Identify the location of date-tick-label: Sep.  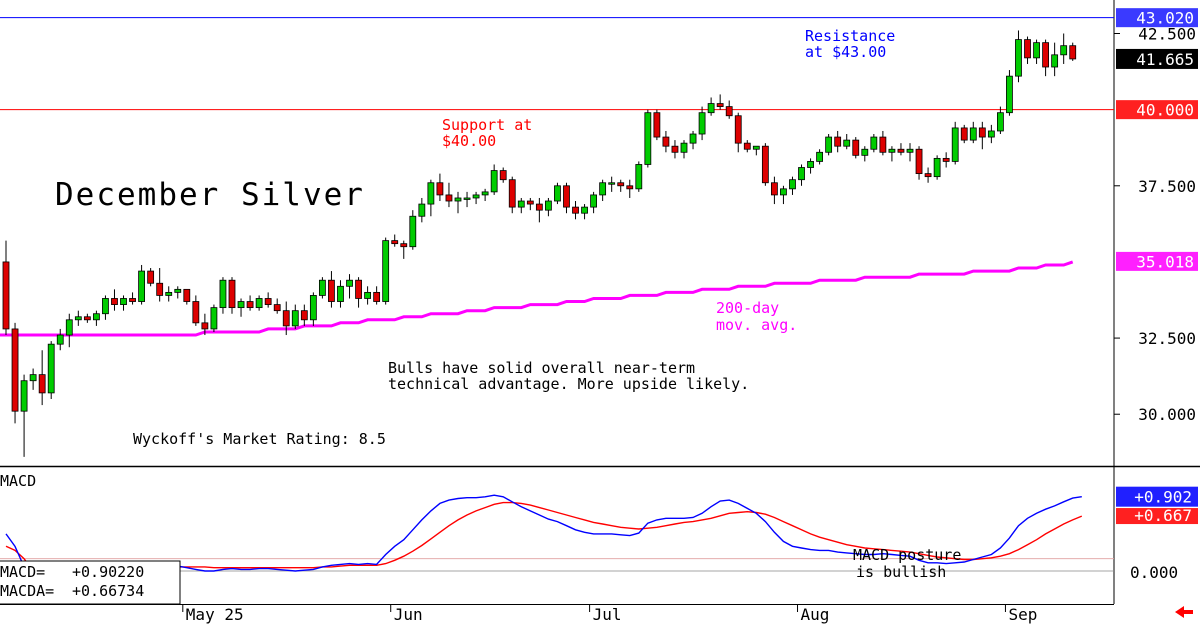
(1022, 614).